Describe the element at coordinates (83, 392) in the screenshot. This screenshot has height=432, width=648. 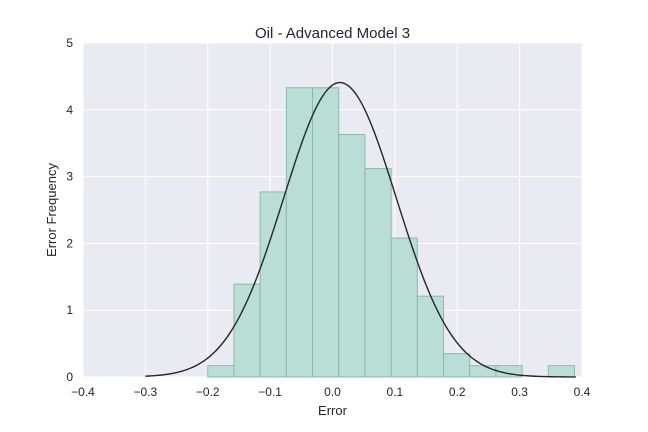
I see `x-tick-label: −0.4` at that location.